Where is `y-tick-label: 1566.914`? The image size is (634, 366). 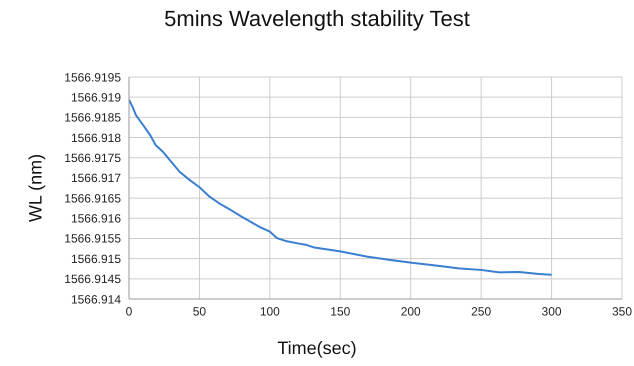 y-tick-label: 1566.914 is located at coordinates (96, 299).